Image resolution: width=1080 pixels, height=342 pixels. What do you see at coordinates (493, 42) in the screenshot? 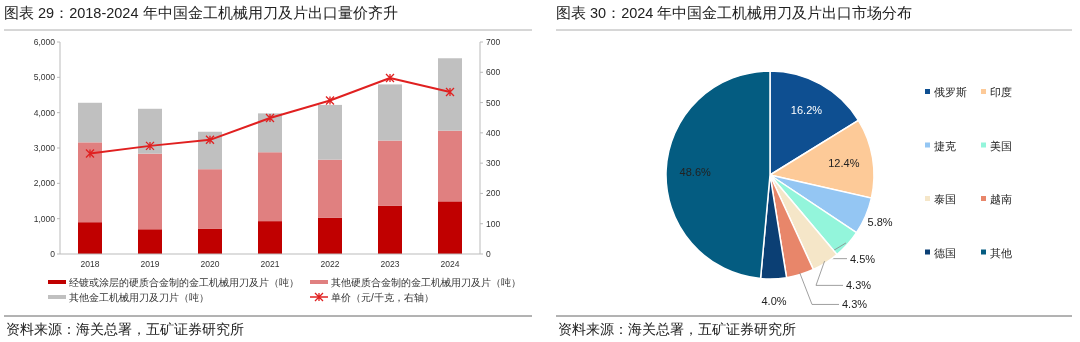
I see `y2-tick-label: 700` at bounding box center [493, 42].